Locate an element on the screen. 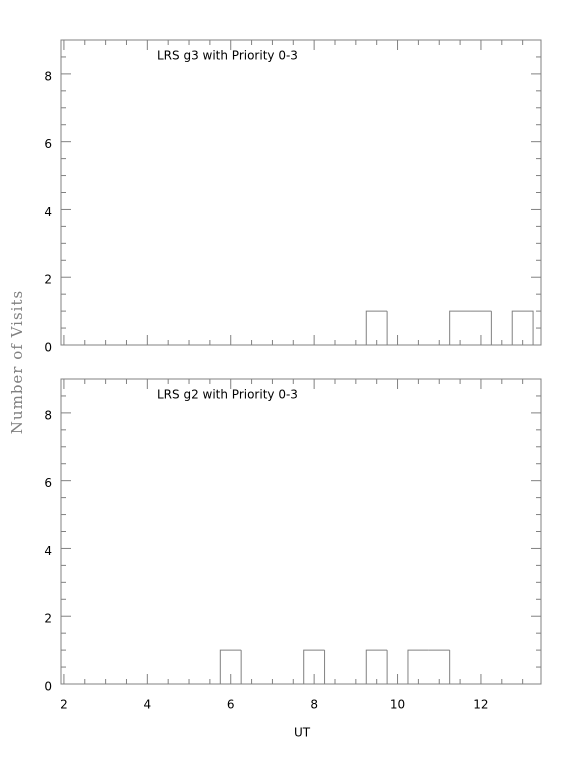 The width and height of the screenshot is (572, 762). y-axis-label: Number of Visits is located at coordinates (17, 362).